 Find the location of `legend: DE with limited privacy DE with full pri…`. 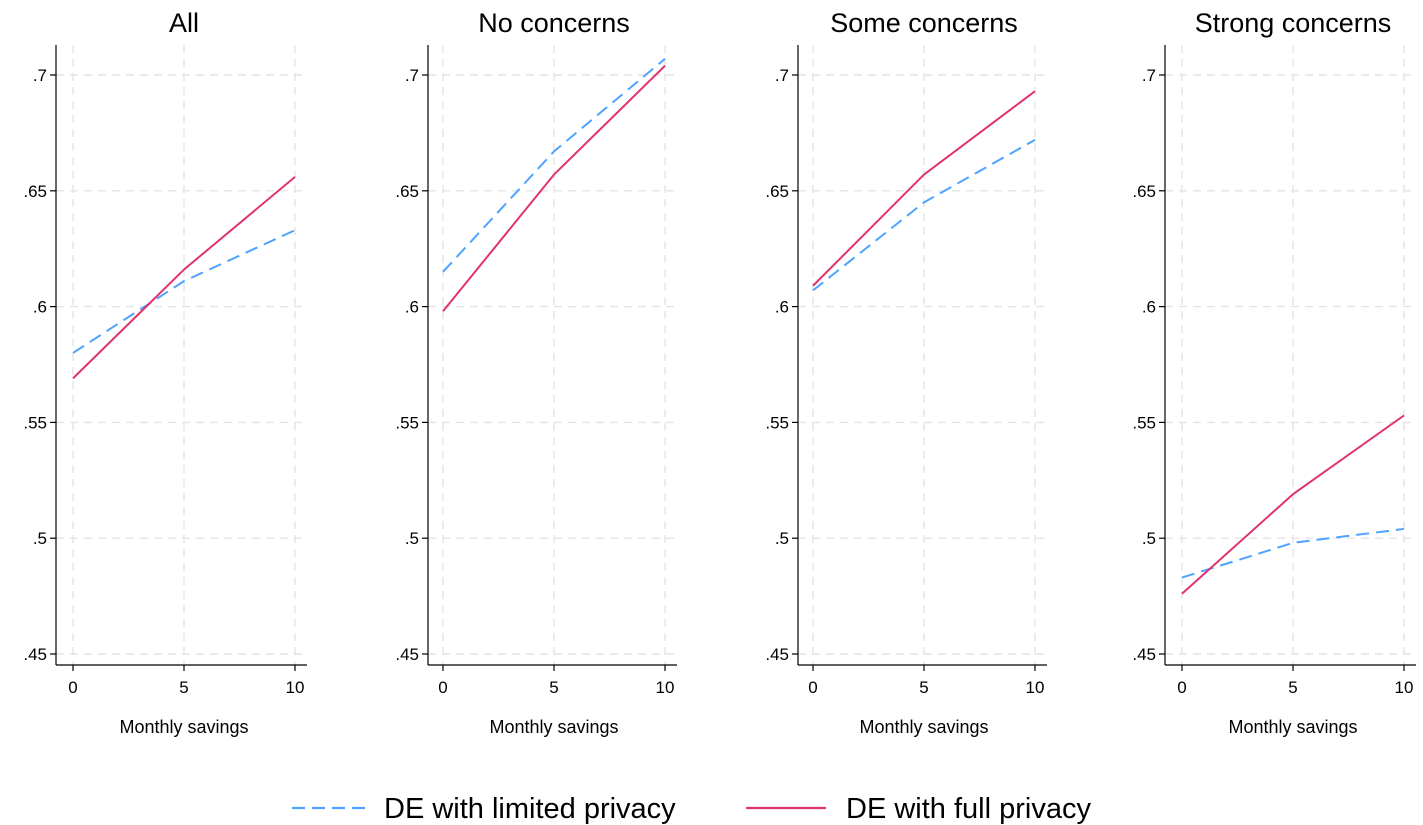

legend: DE with limited privacy DE with full pri… is located at coordinates (691, 809).